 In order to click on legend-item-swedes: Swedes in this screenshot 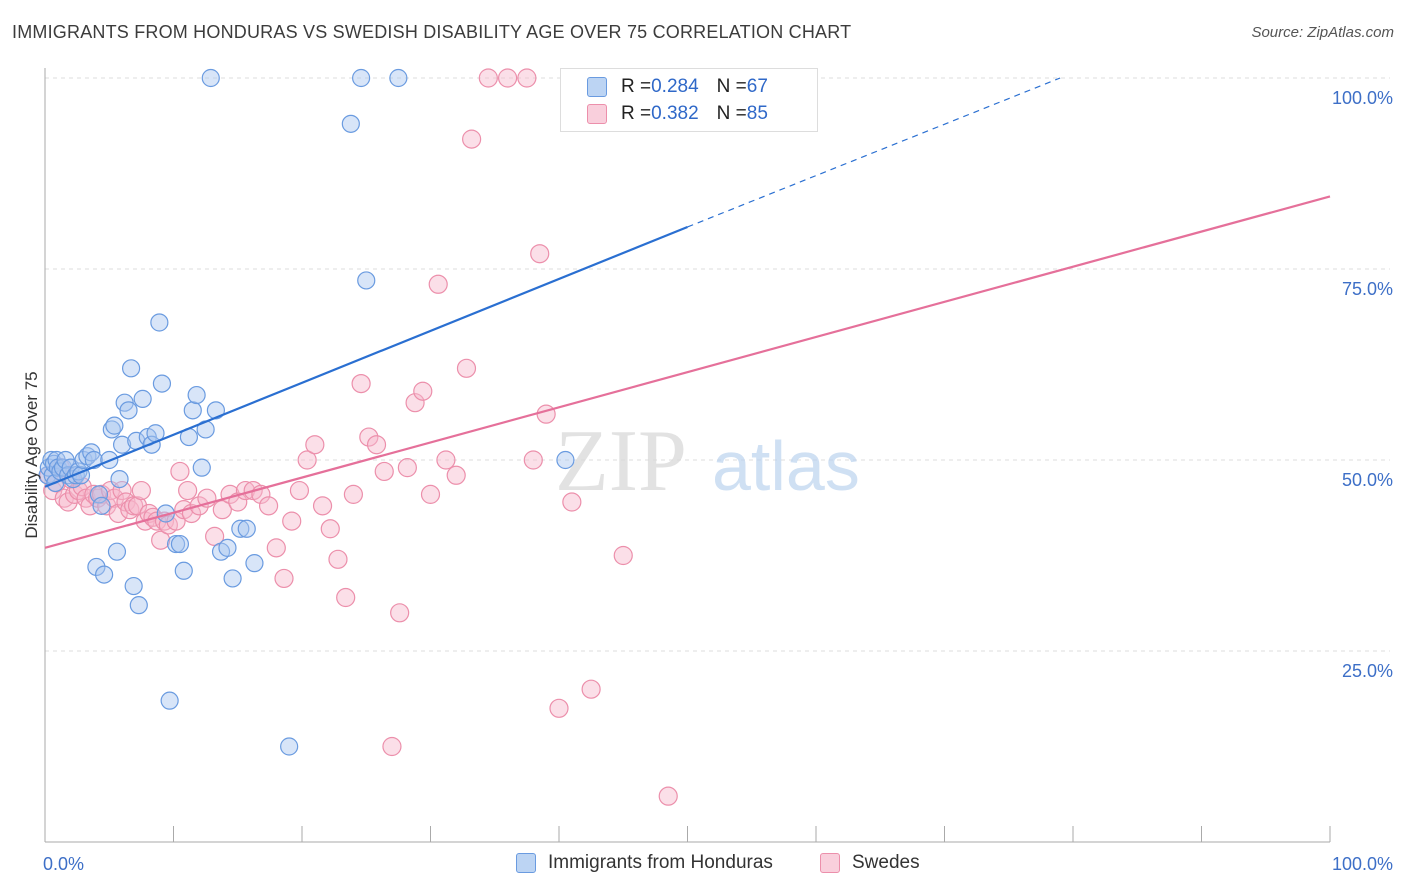, I will do `click(870, 863)`.